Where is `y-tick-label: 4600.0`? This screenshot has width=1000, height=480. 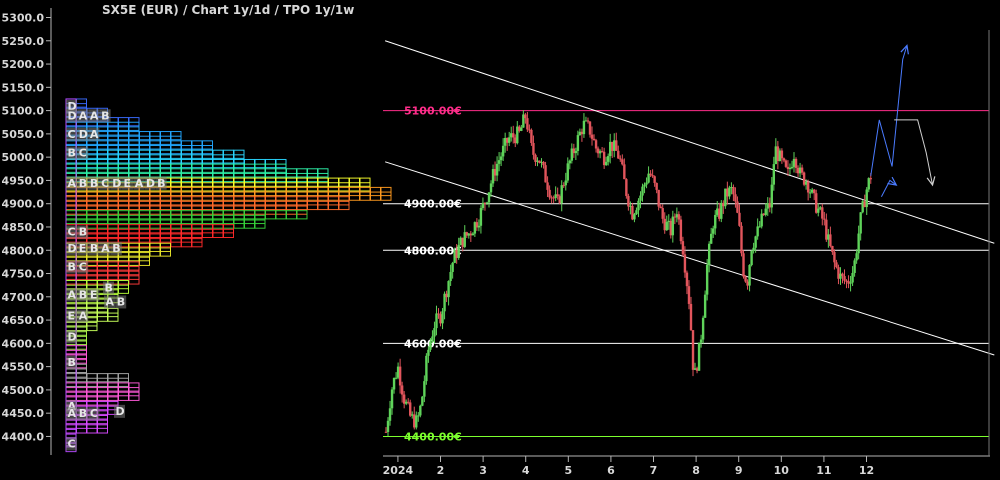 y-tick-label: 4600.0 is located at coordinates (23, 343).